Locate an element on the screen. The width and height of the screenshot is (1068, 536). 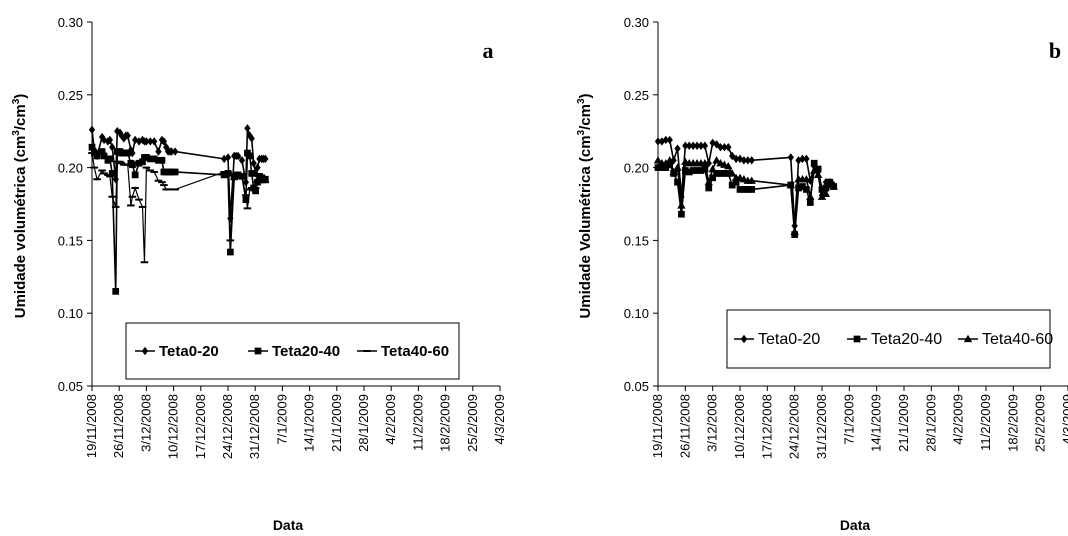
legend-box is located at coordinates (292, 351).